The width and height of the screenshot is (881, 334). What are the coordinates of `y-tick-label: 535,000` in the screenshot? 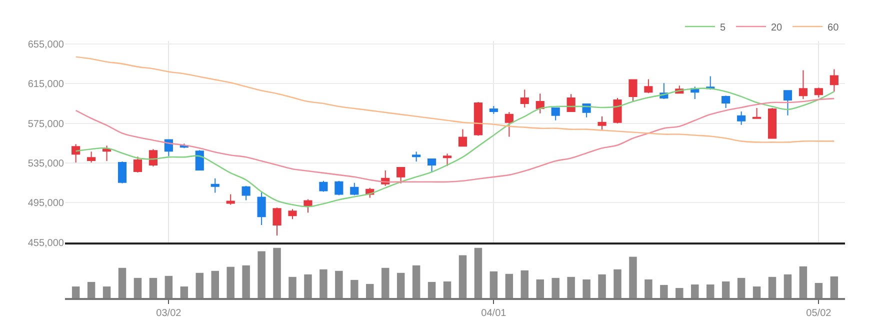 It's located at (46, 164).